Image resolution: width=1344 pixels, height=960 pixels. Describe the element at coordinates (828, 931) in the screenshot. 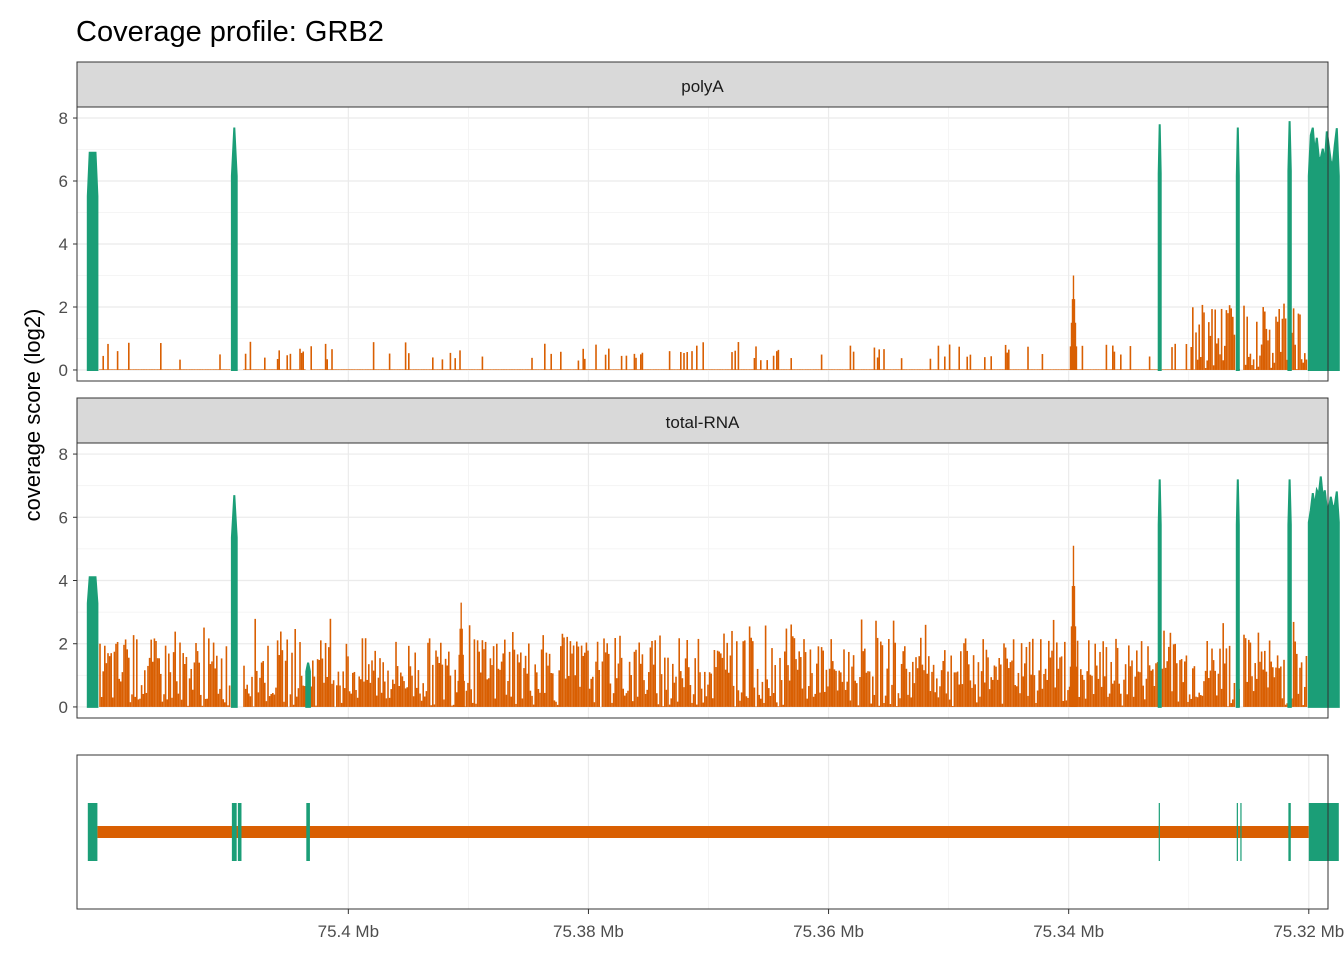

I see `x-tick-label: 75.36 Mb` at that location.